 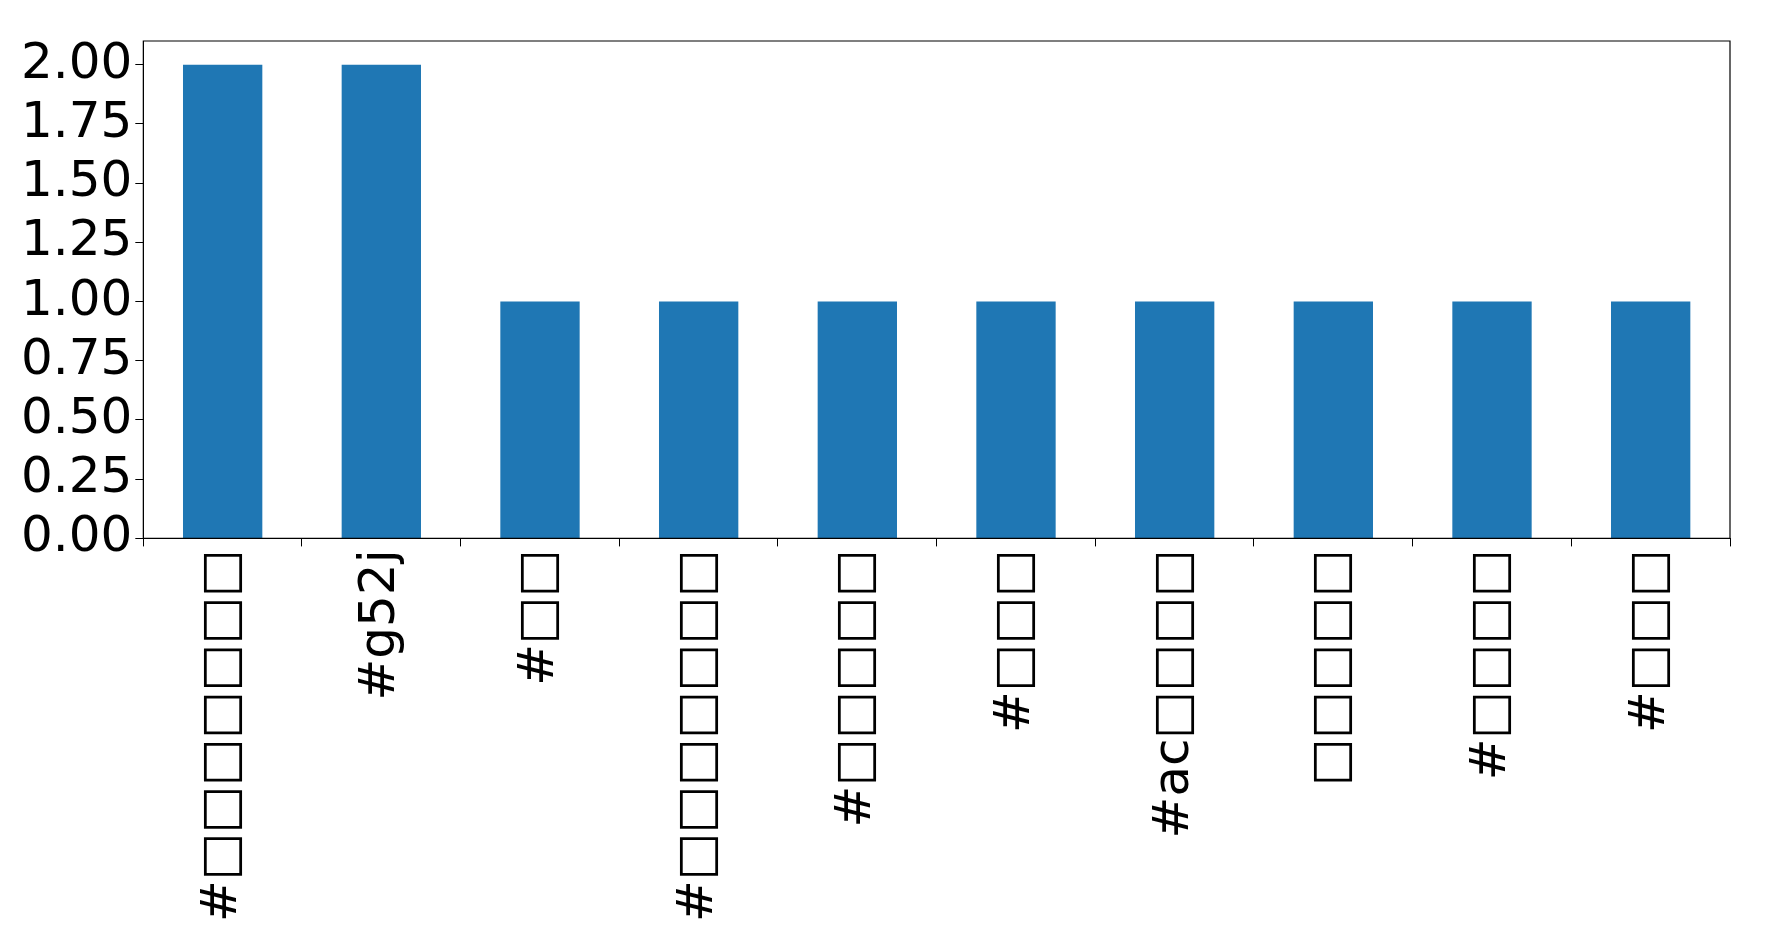 I want to click on y-tick-label: 1.00, so click(x=77, y=297).